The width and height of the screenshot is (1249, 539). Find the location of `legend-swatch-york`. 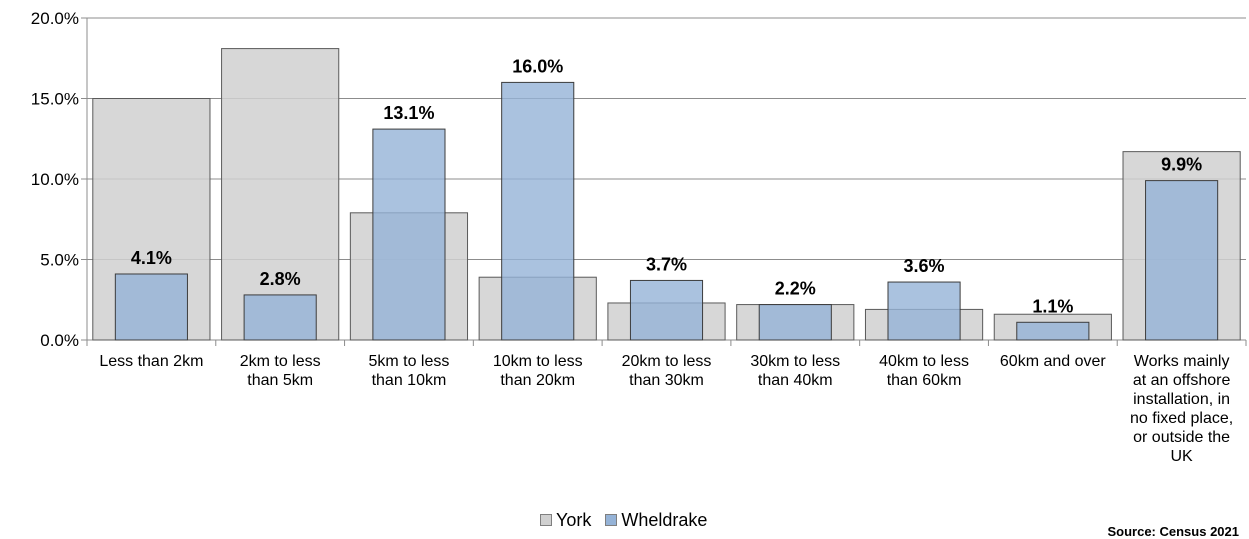

legend-swatch-york is located at coordinates (546, 520).